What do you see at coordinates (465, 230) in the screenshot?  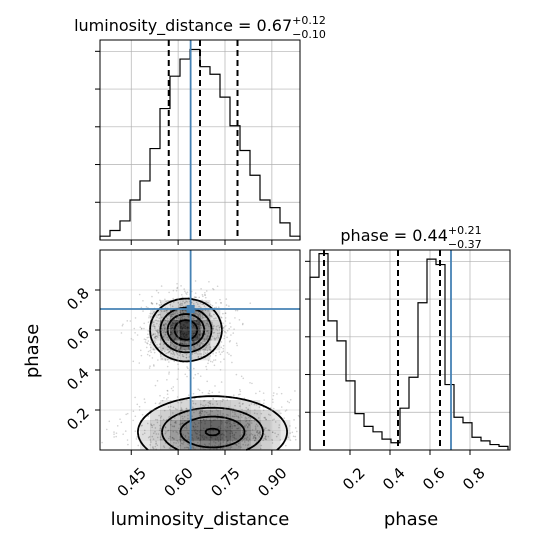 I see `title-upper-error: +0.21` at bounding box center [465, 230].